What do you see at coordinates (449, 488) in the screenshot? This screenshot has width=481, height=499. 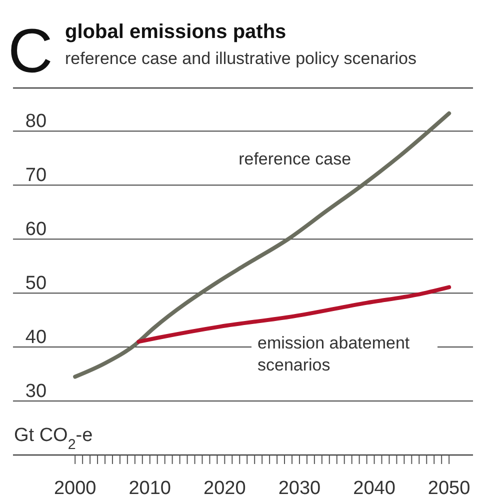 I see `x-tick-label: 2050` at bounding box center [449, 488].